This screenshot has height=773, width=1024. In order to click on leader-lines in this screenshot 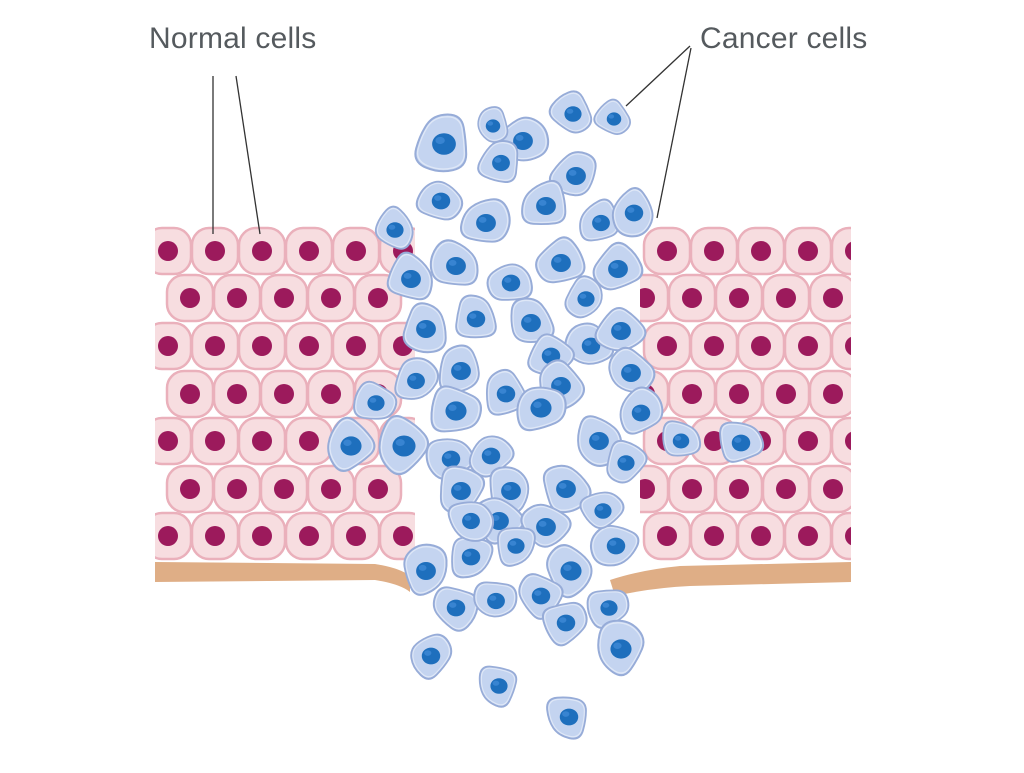, I will do `click(452, 140)`.